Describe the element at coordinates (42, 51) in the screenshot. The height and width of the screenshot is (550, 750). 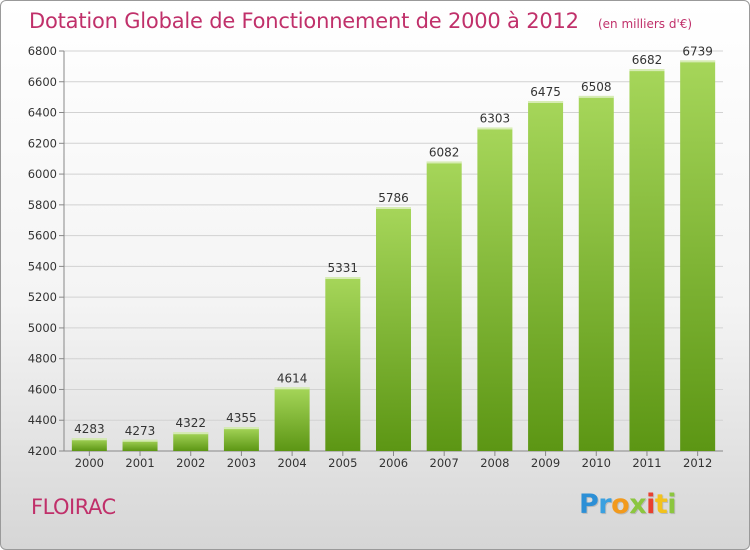
I see `y-tick-label: 6800` at that location.